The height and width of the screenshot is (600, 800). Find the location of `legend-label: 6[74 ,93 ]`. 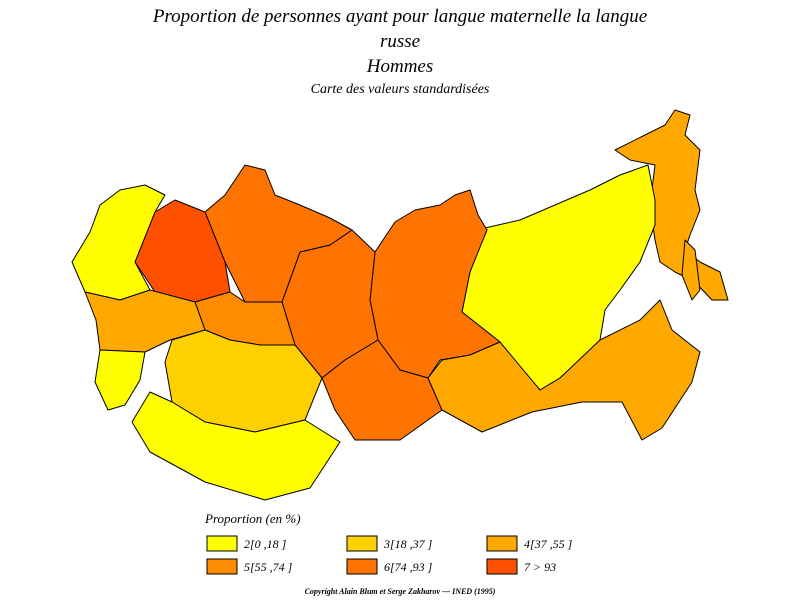

legend-label: 6[74 ,93 ] is located at coordinates (408, 567).